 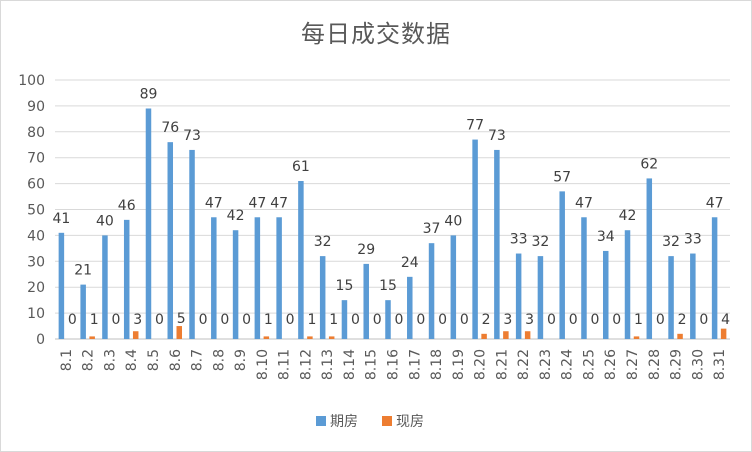 I want to click on data-label-qifang: 41, so click(x=61, y=219).